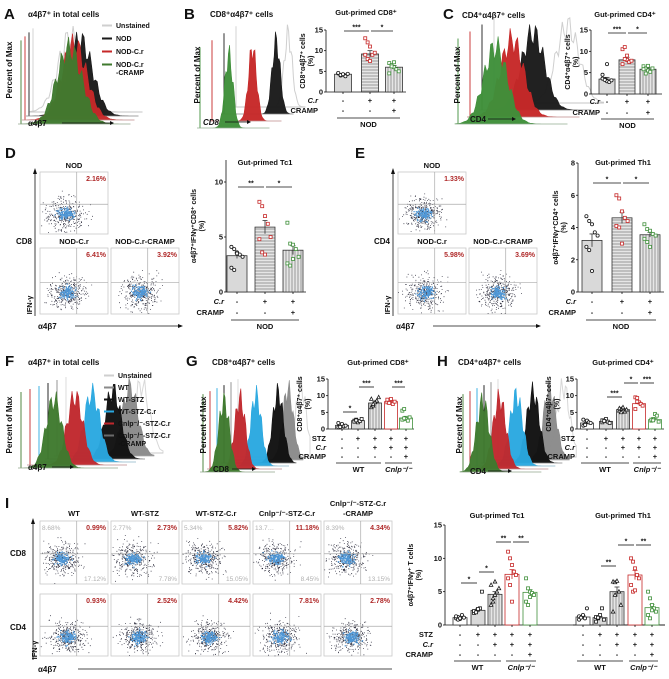 This screenshot has width=669, height=679. What do you see at coordinates (623, 362) in the screenshot?
I see `chart-title: Gut-primed CD4⁺` at bounding box center [623, 362].